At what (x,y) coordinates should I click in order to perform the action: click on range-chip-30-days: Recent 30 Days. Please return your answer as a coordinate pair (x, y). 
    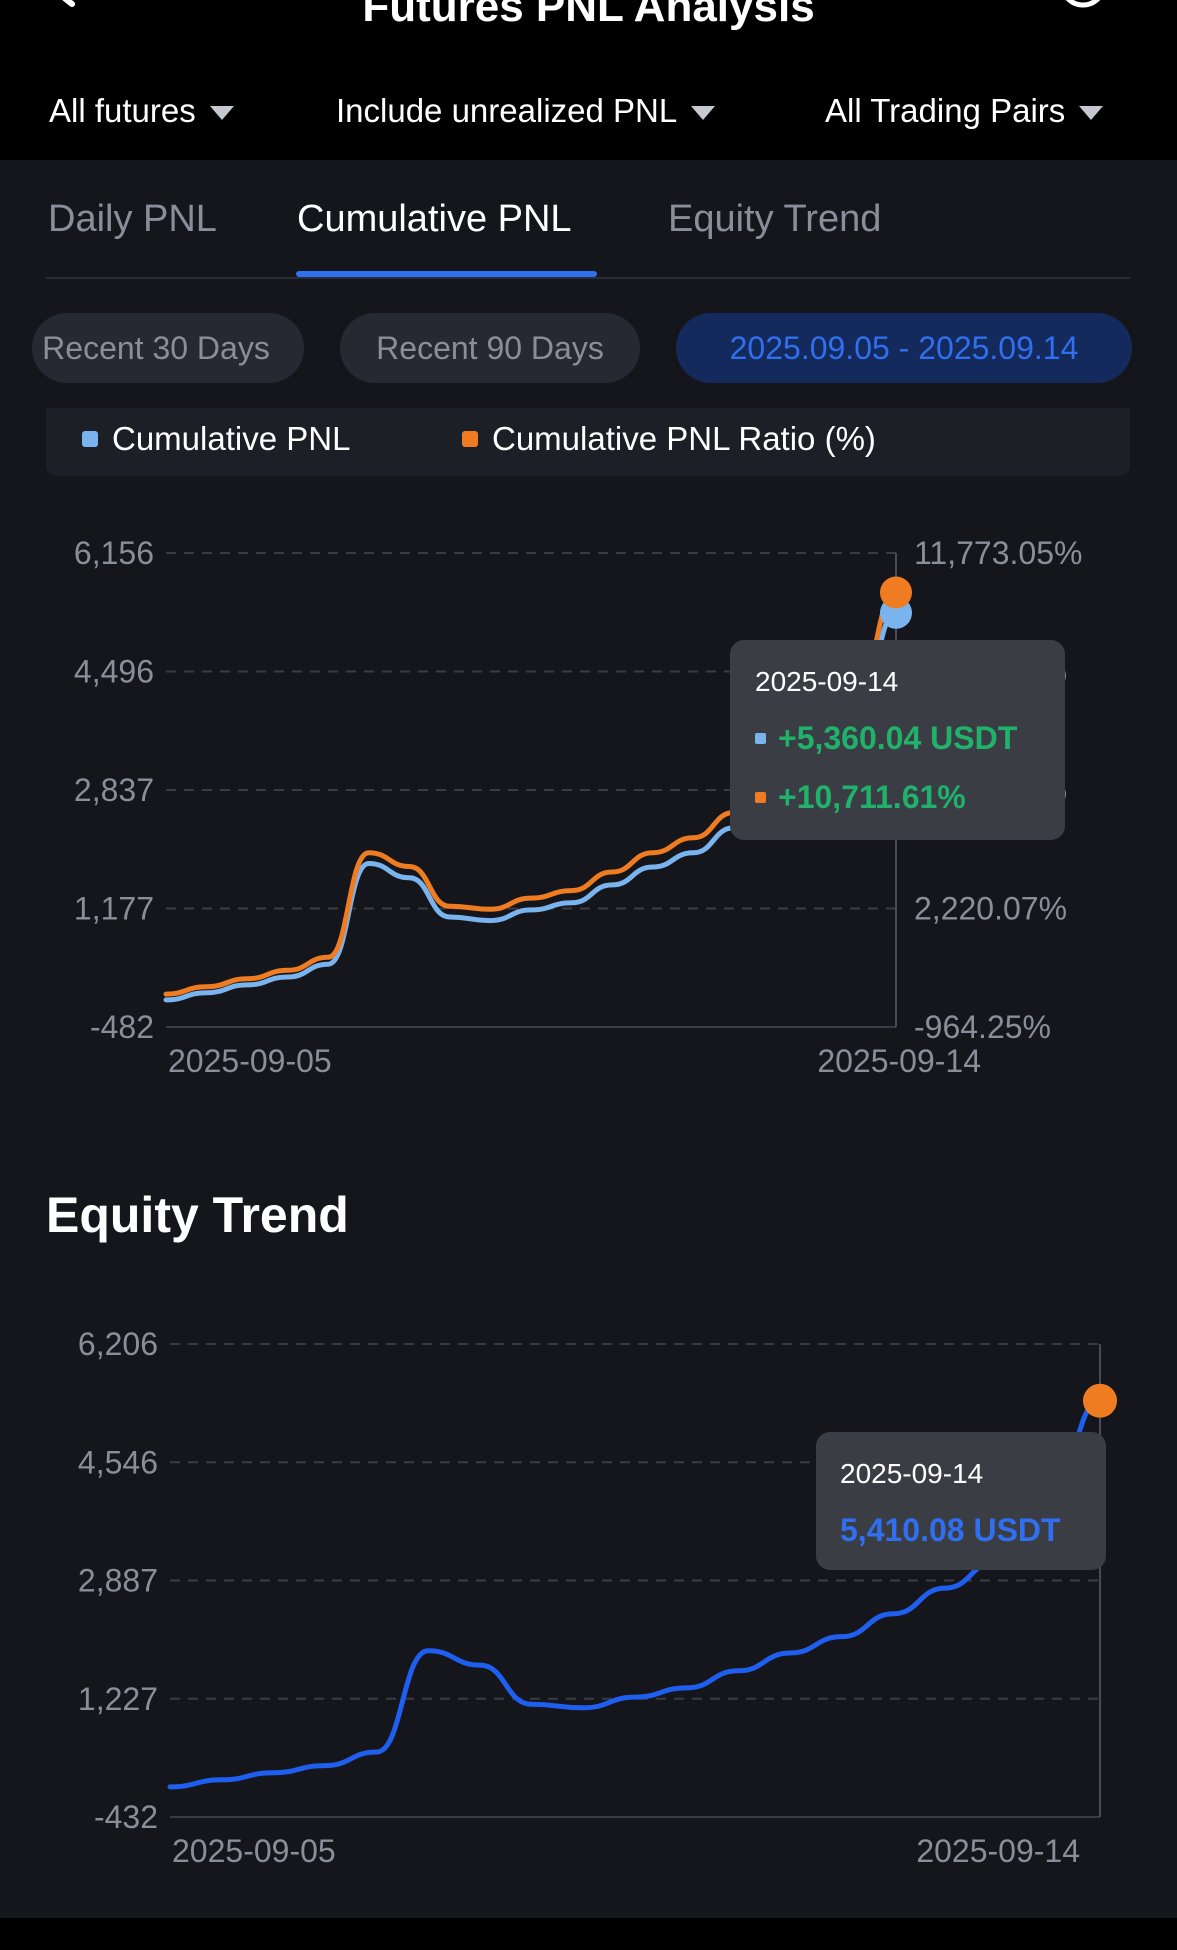
    Looking at the image, I should click on (168, 348).